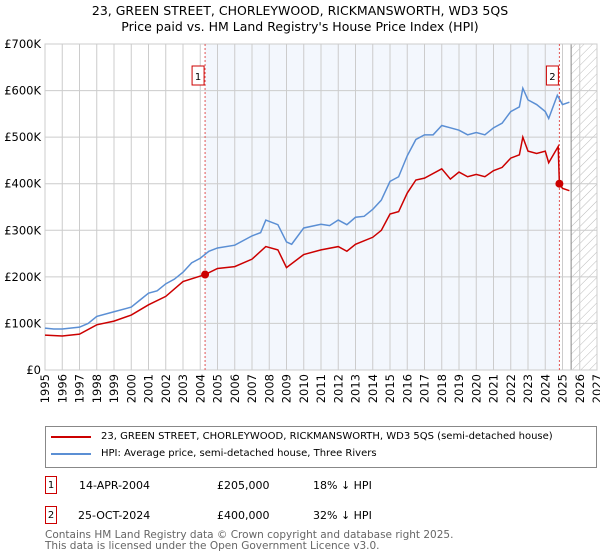 This screenshot has height=560, width=600. Describe the element at coordinates (22, 277) in the screenshot. I see `y-tick-label: £200K` at that location.